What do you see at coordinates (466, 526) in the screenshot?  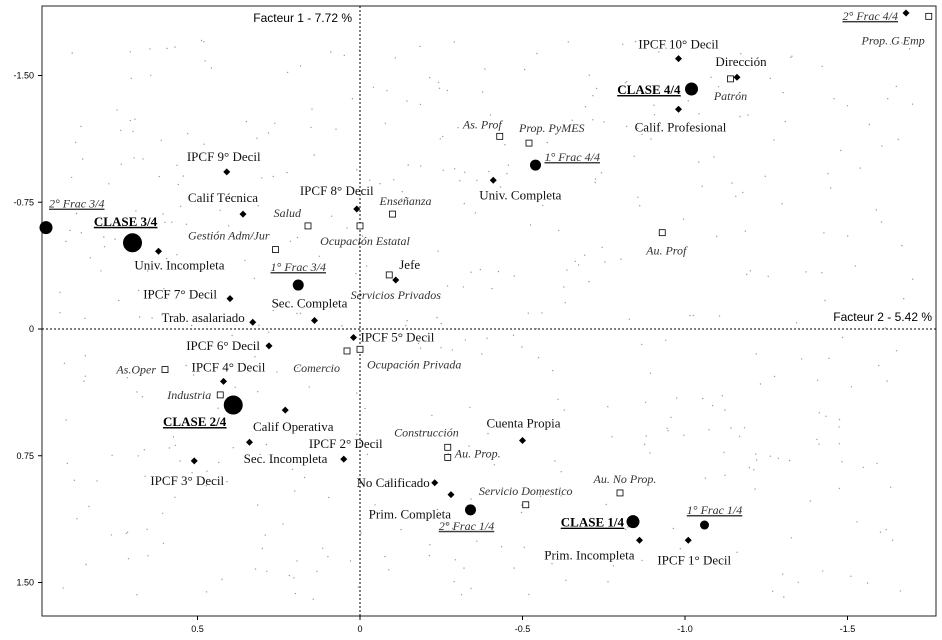 I see `point-label: 2° Frac 1/4` at bounding box center [466, 526].